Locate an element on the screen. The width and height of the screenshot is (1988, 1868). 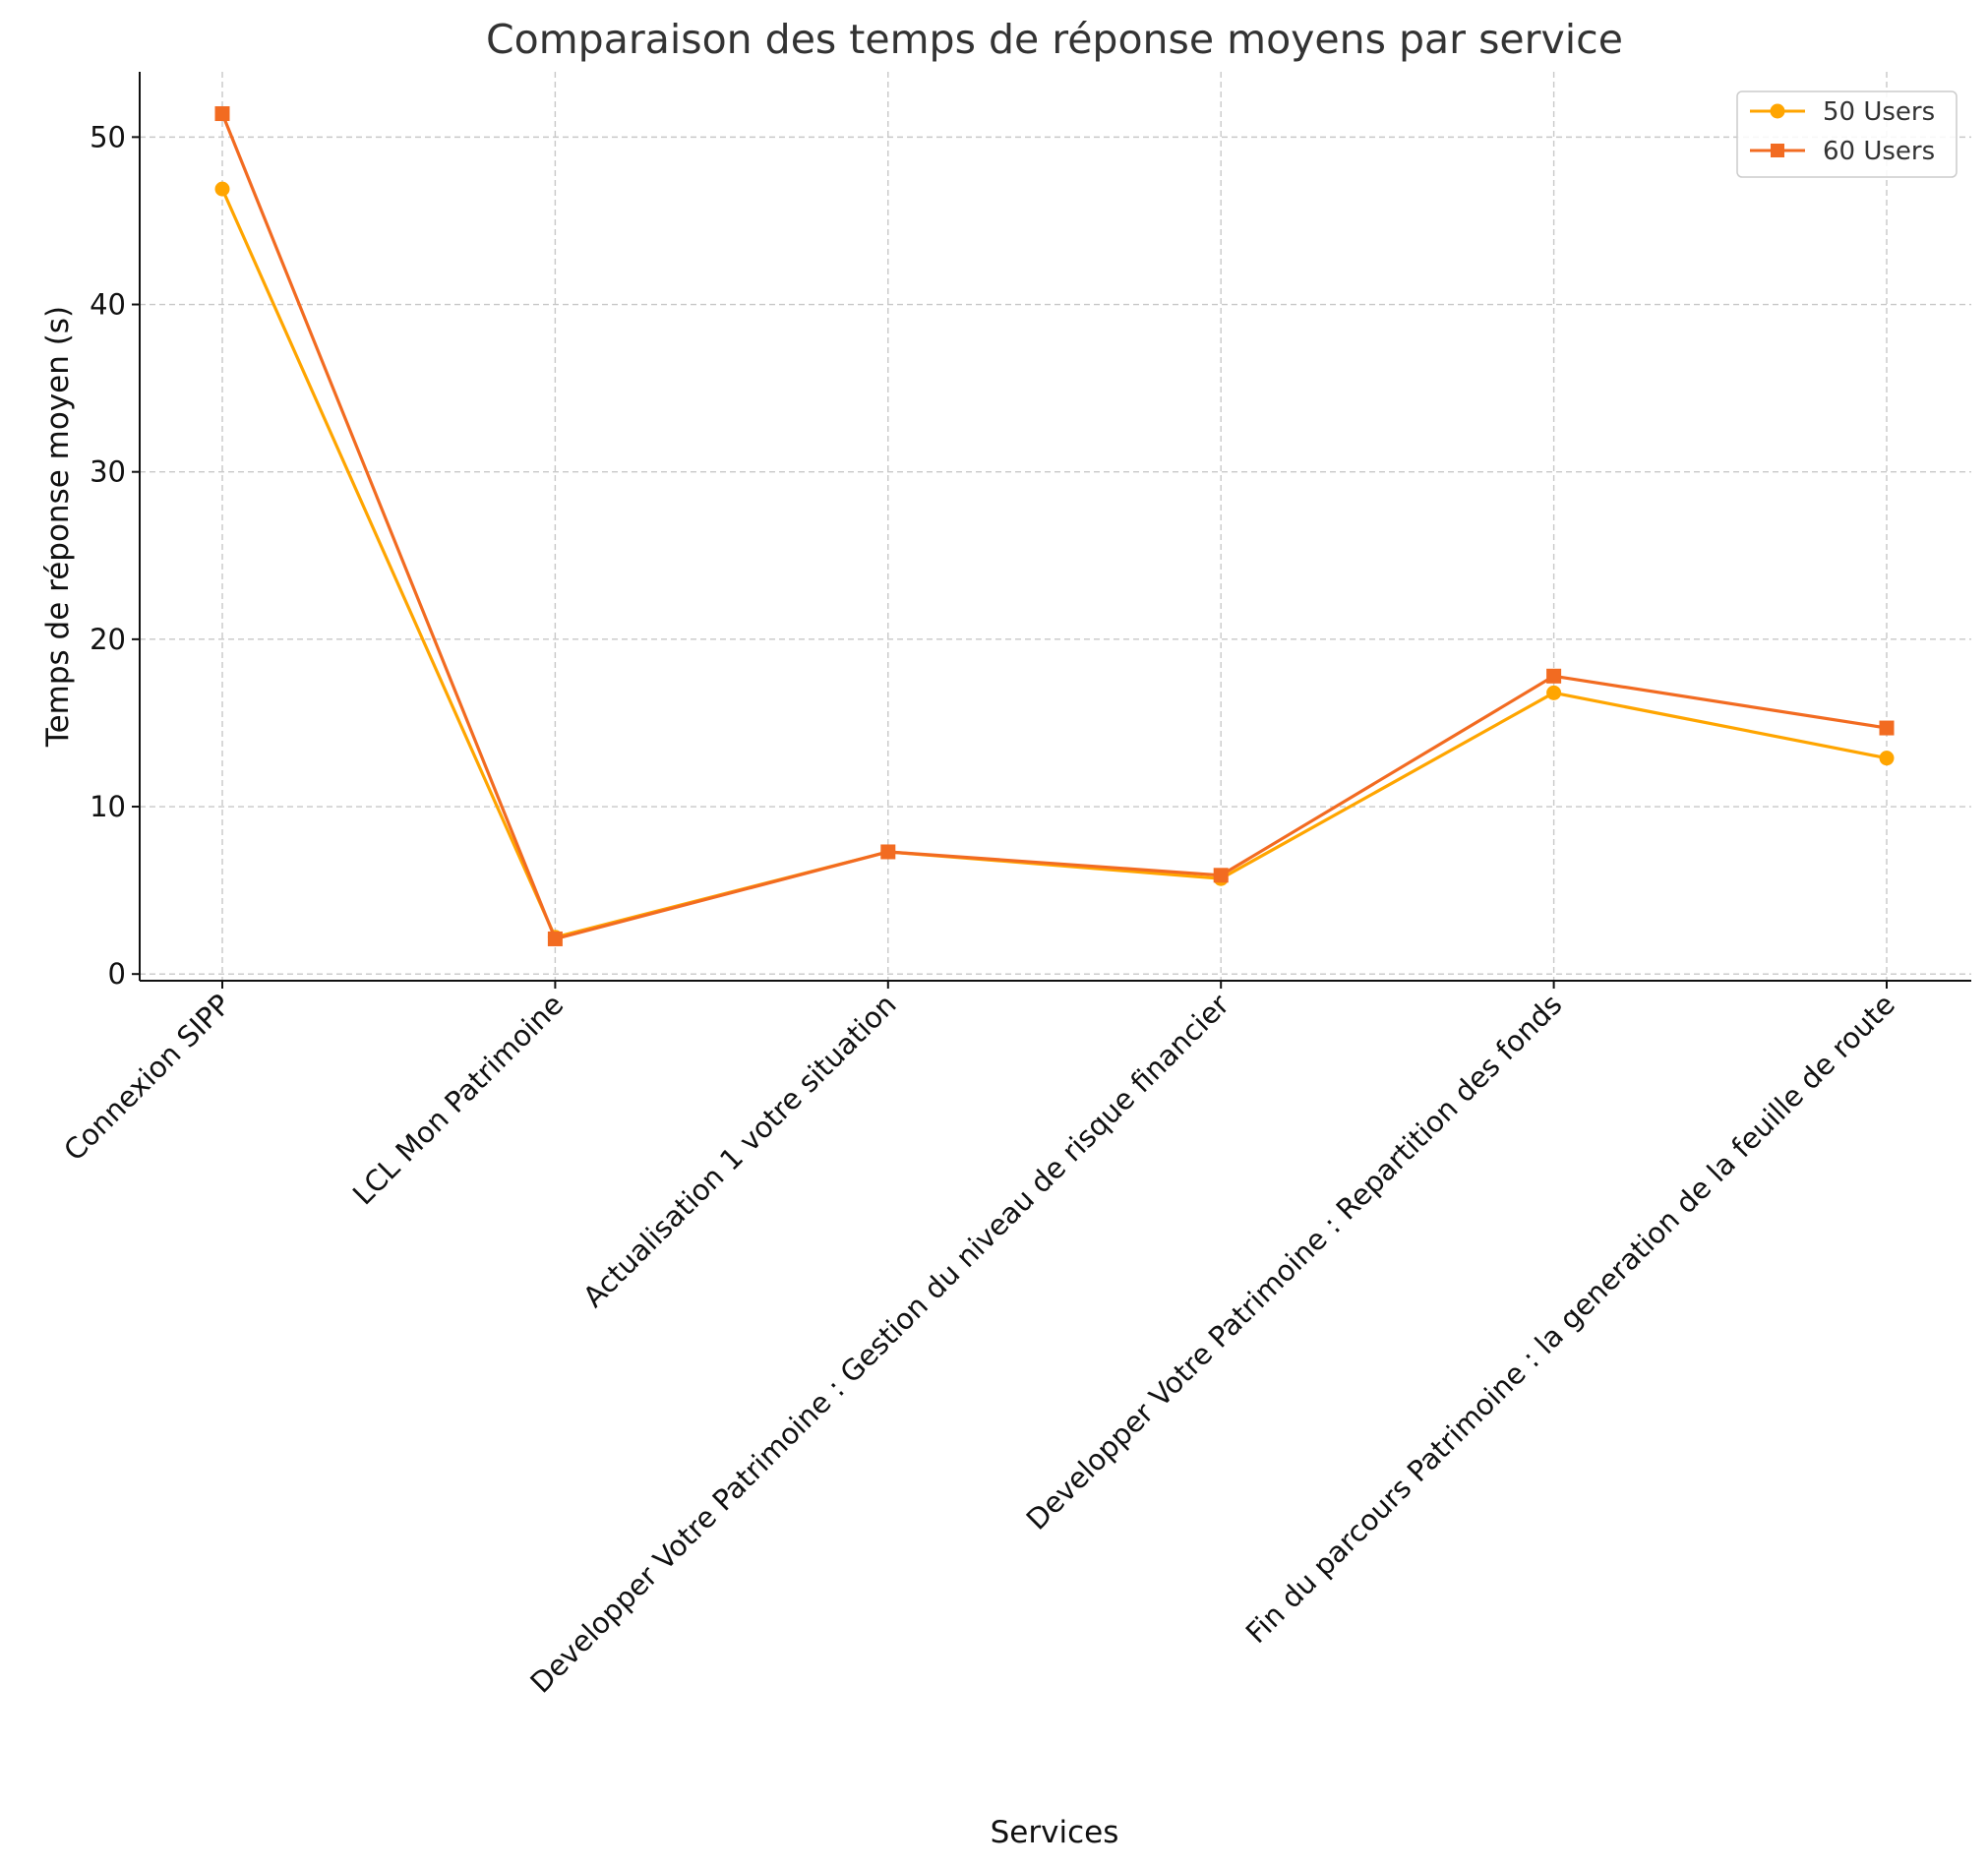
y-tick-label: 40 is located at coordinates (108, 305).